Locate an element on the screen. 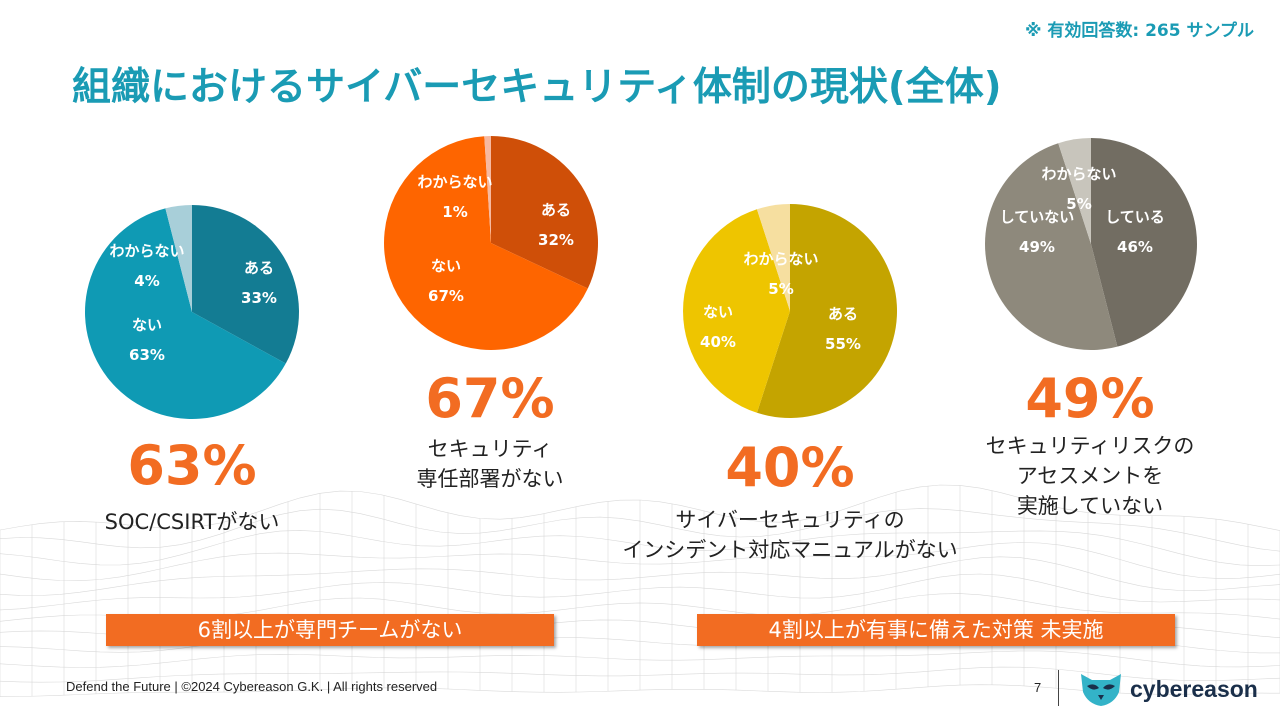 This screenshot has height=720, width=1280. caption-line: SOC/CSIRTがない is located at coordinates (192, 522).